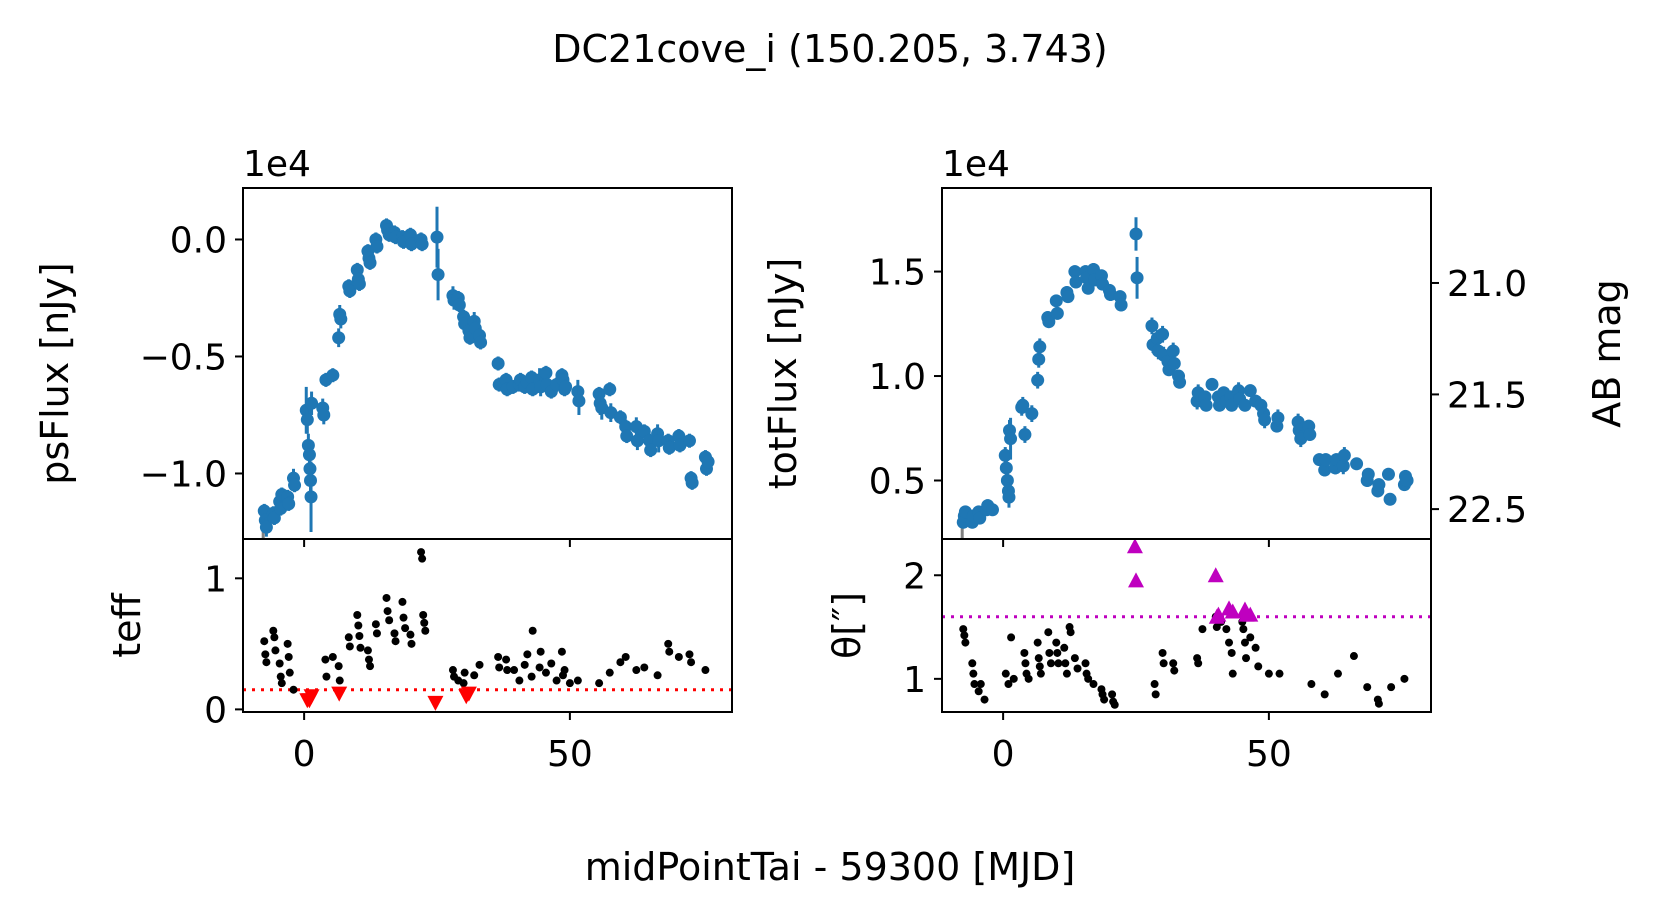 The height and width of the screenshot is (914, 1660). Describe the element at coordinates (277, 164) in the screenshot. I see `offset-label: 1e4` at that location.